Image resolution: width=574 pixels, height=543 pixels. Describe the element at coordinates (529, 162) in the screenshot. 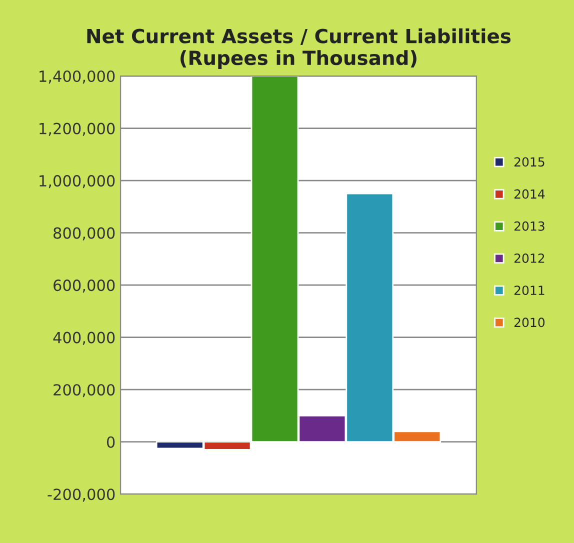

I see `legend-label: 2015` at that location.